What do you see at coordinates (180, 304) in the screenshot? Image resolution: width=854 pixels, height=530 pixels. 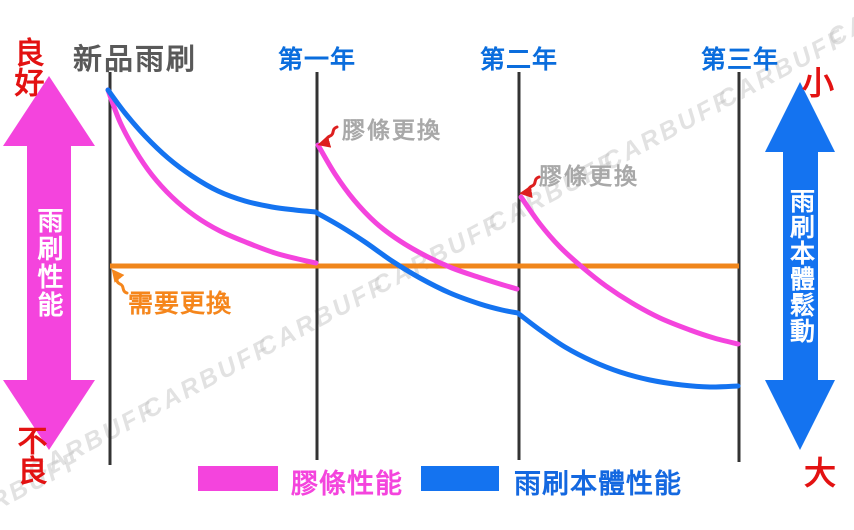 I see `replacement-threshold-label: 需要更換` at bounding box center [180, 304].